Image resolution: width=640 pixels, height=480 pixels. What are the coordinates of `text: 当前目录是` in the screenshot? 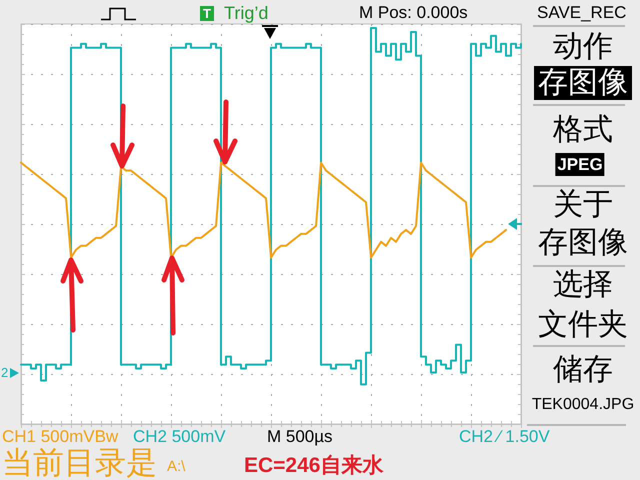 It's located at (79, 462).